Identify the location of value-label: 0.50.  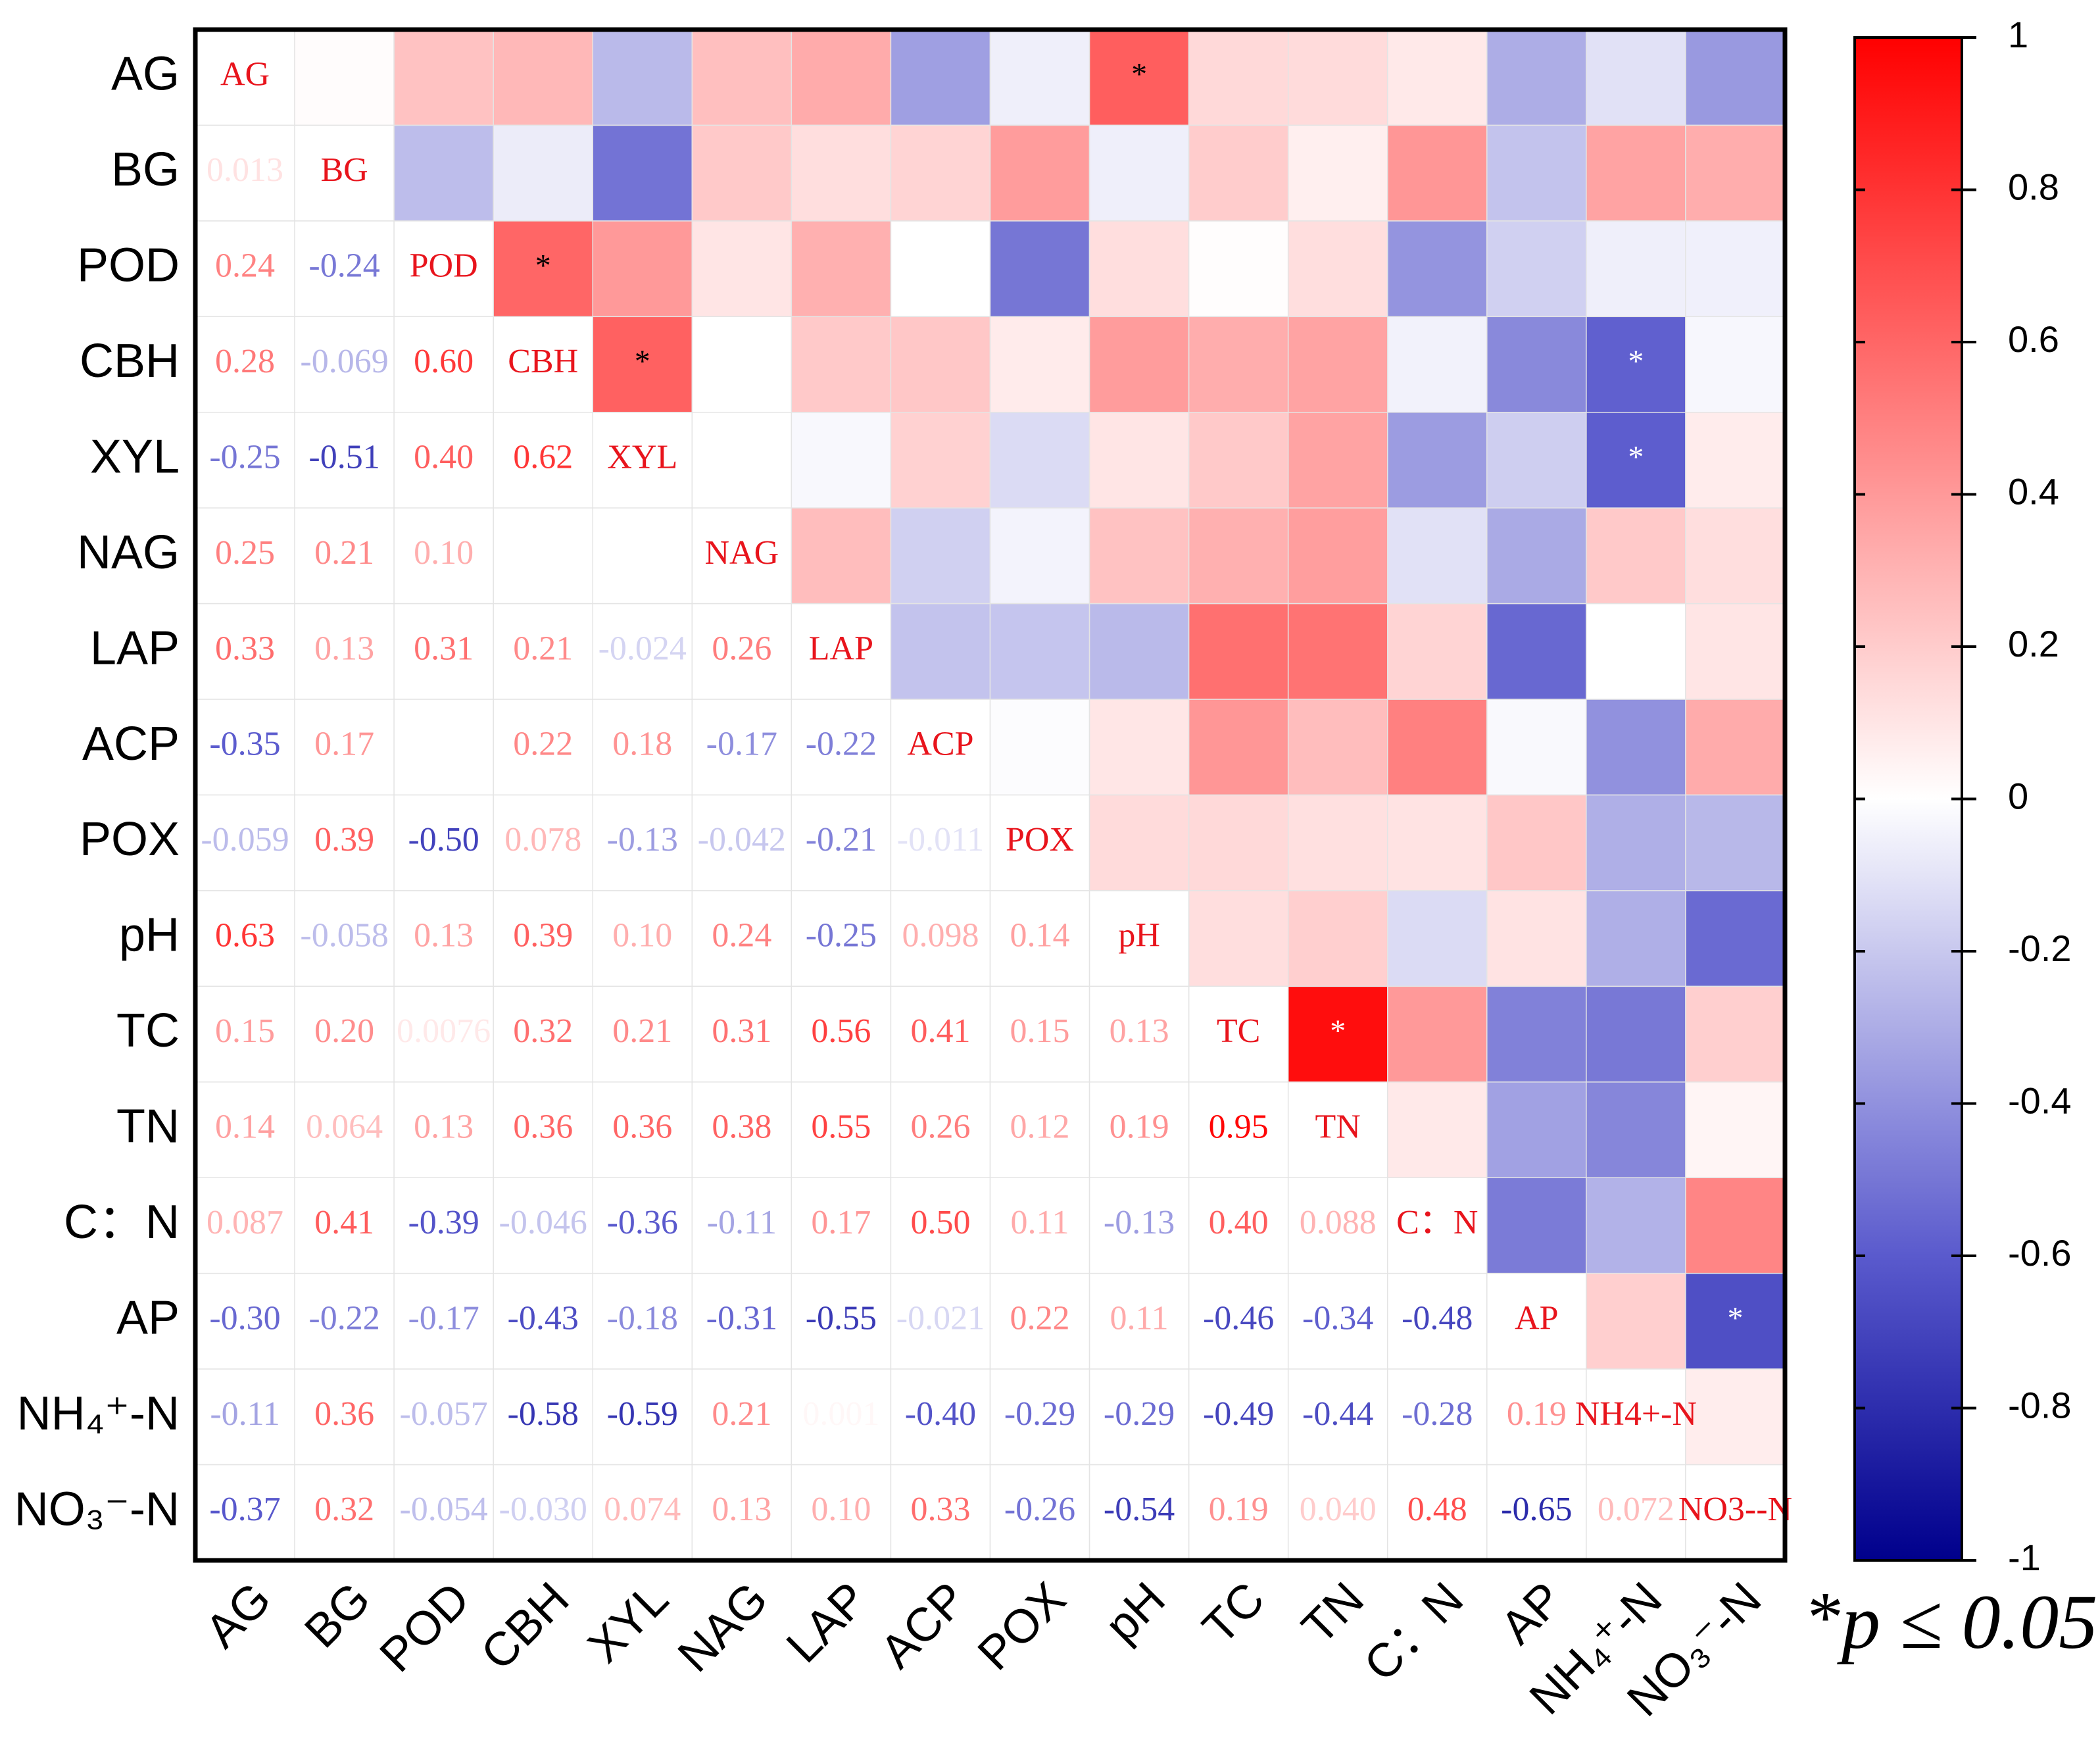
(940, 1222).